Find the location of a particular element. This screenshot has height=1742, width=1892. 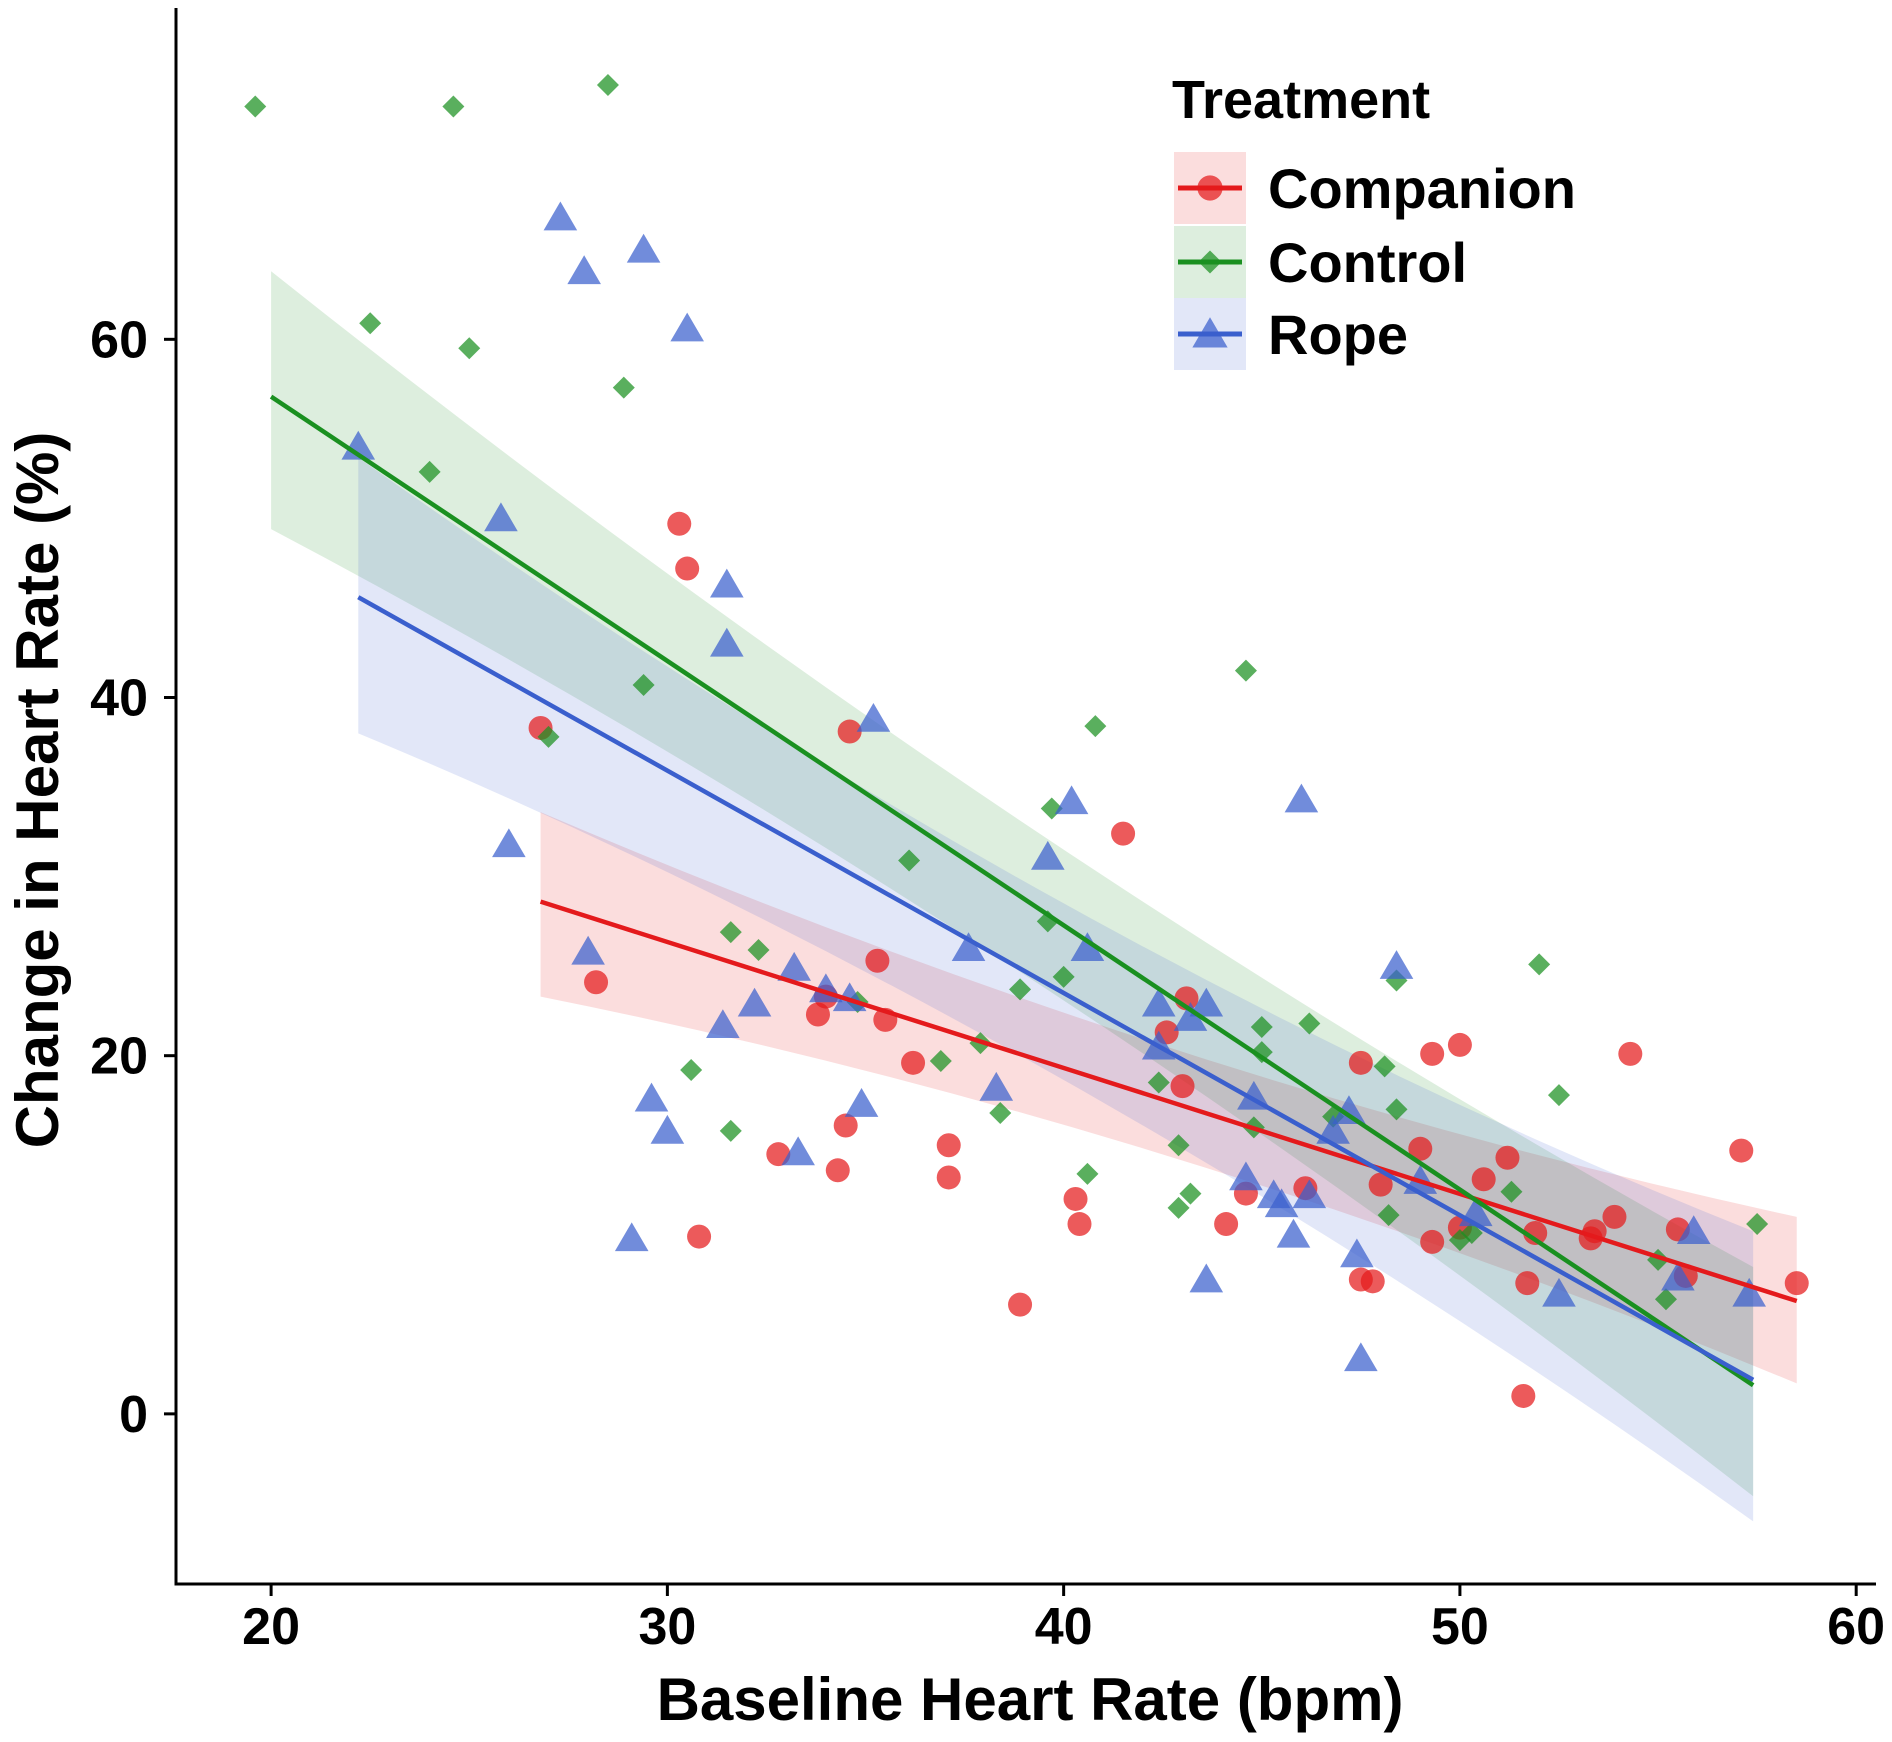

legend-control-label: Control is located at coordinates (1367, 262).